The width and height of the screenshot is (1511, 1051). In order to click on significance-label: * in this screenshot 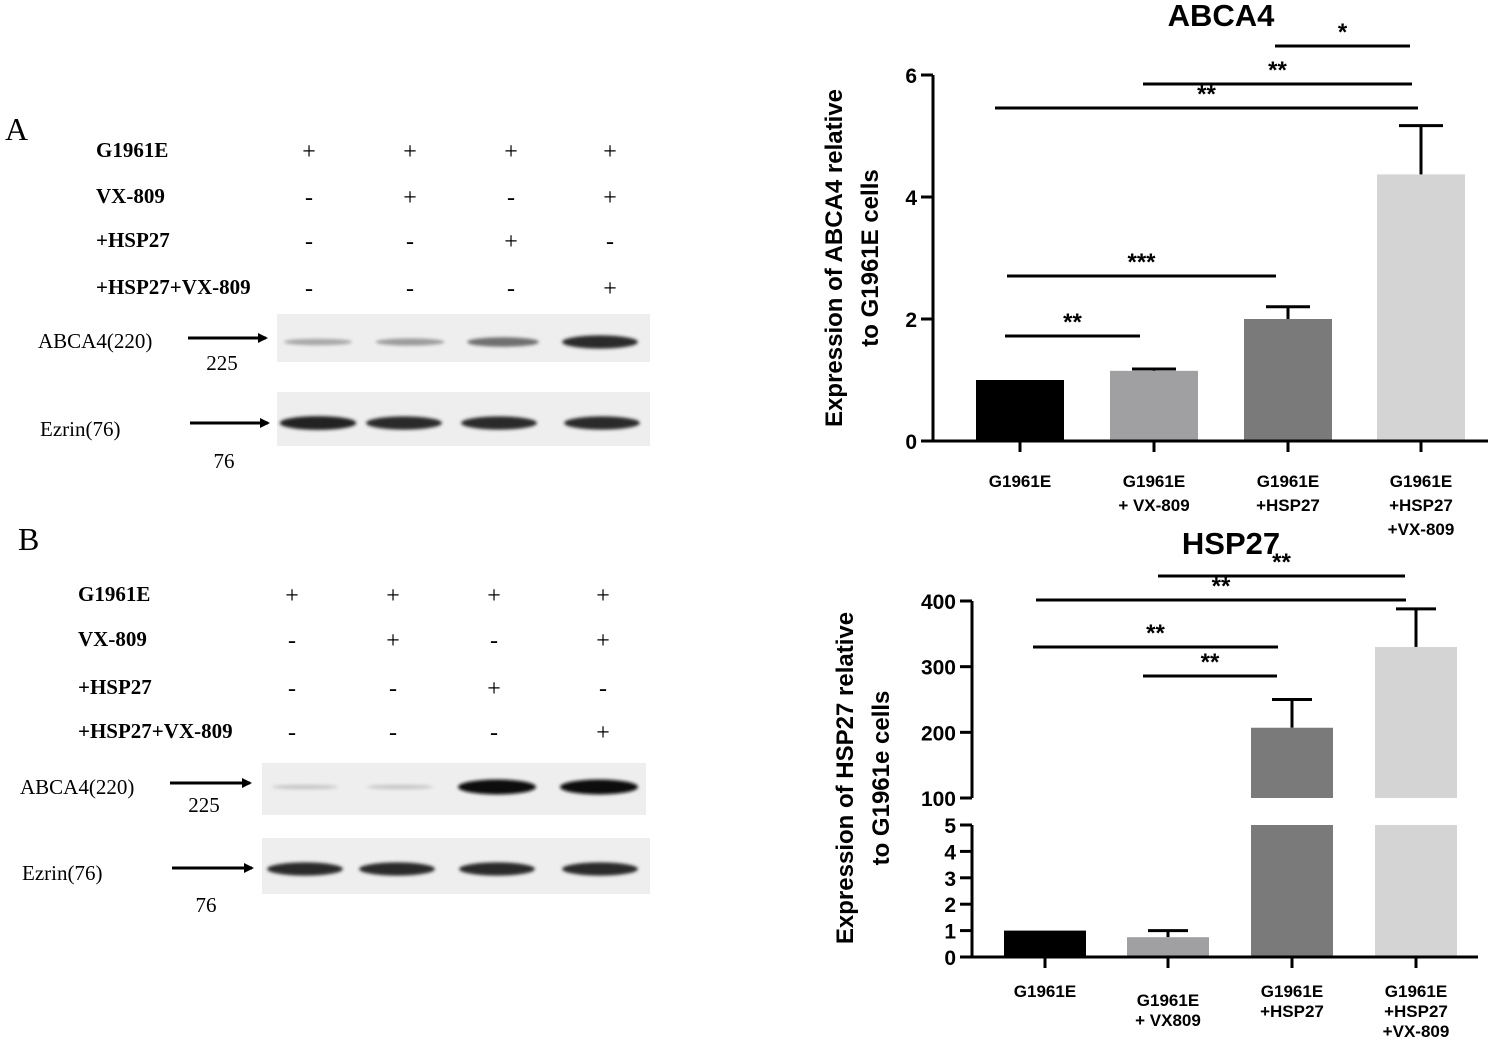, I will do `click(1343, 32)`.